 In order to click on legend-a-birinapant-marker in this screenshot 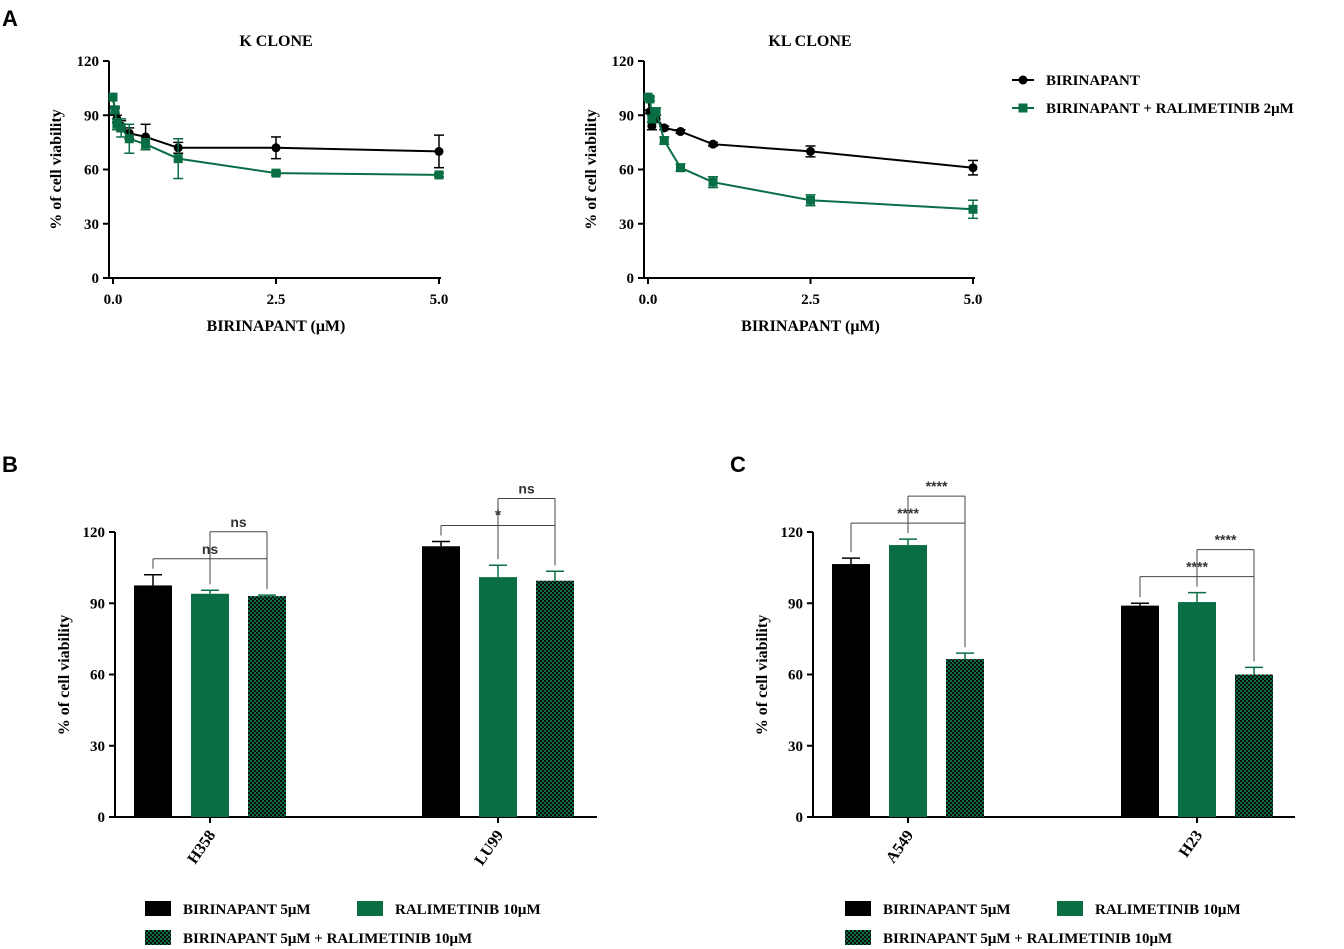, I will do `click(1023, 80)`.